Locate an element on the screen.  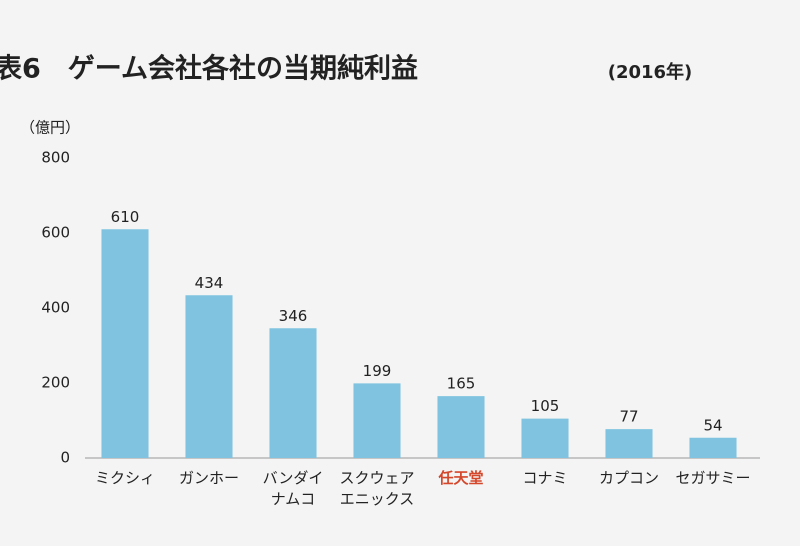
value-label: 77 is located at coordinates (628, 417).